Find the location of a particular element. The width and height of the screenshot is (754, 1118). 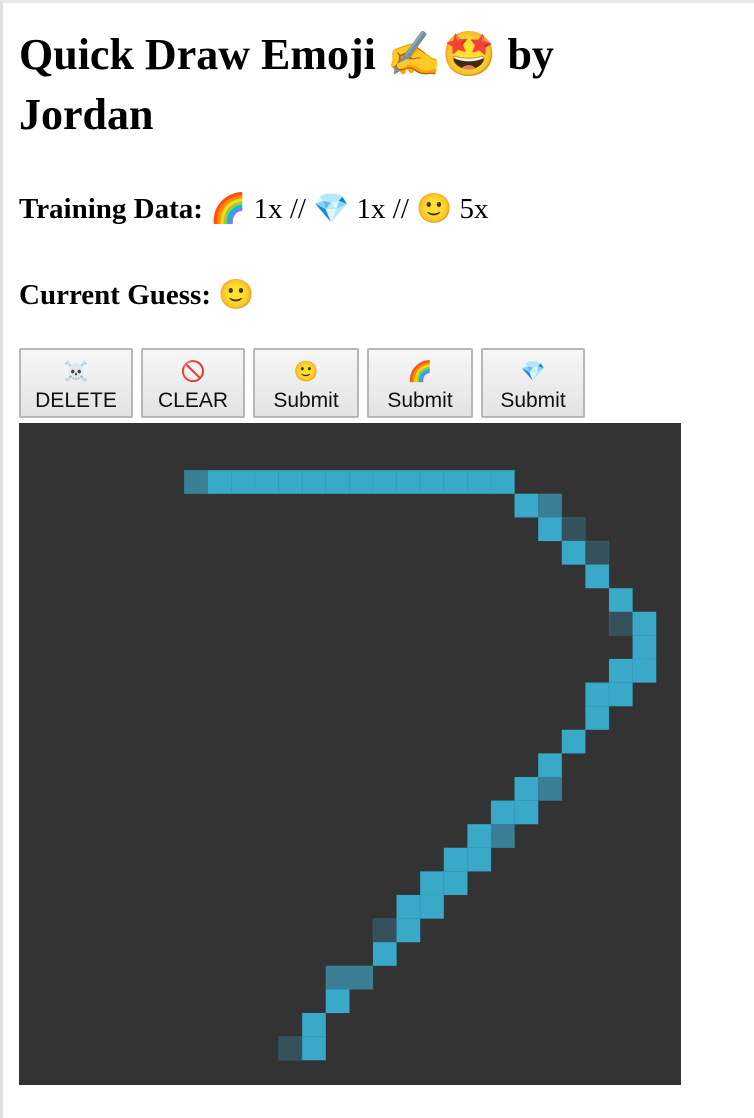

submit-smile-button: 🙂 Submit is located at coordinates (306, 383).